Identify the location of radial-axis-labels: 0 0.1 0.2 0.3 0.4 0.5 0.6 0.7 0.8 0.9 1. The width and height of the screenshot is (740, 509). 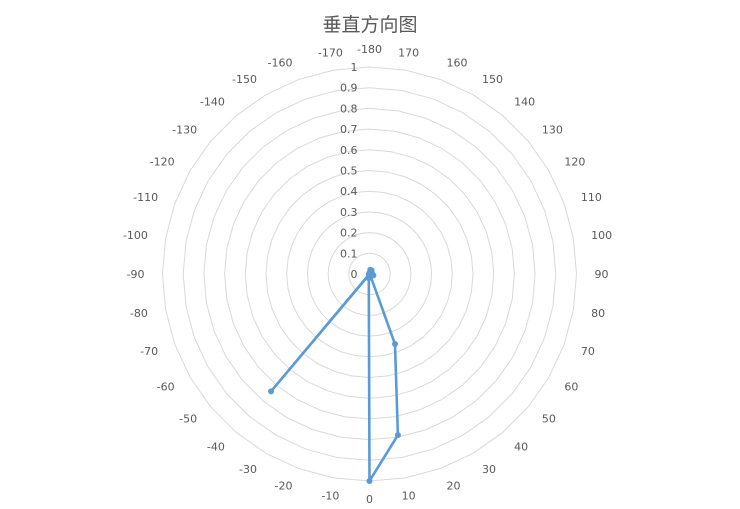
(349, 171).